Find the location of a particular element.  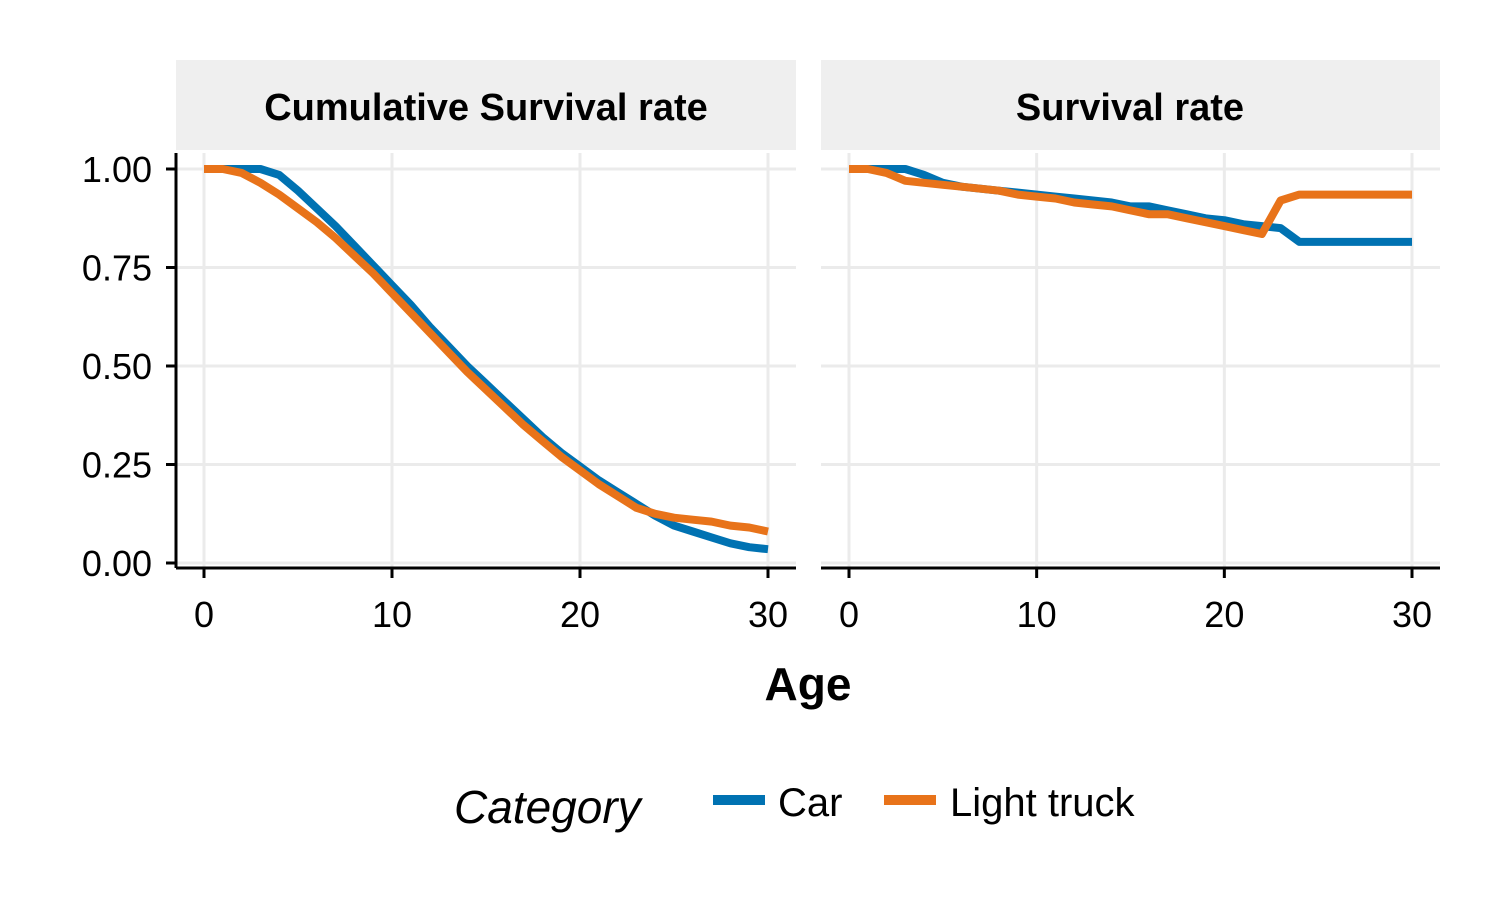

x-tick-label-survival-3: 30 is located at coordinates (1412, 614).